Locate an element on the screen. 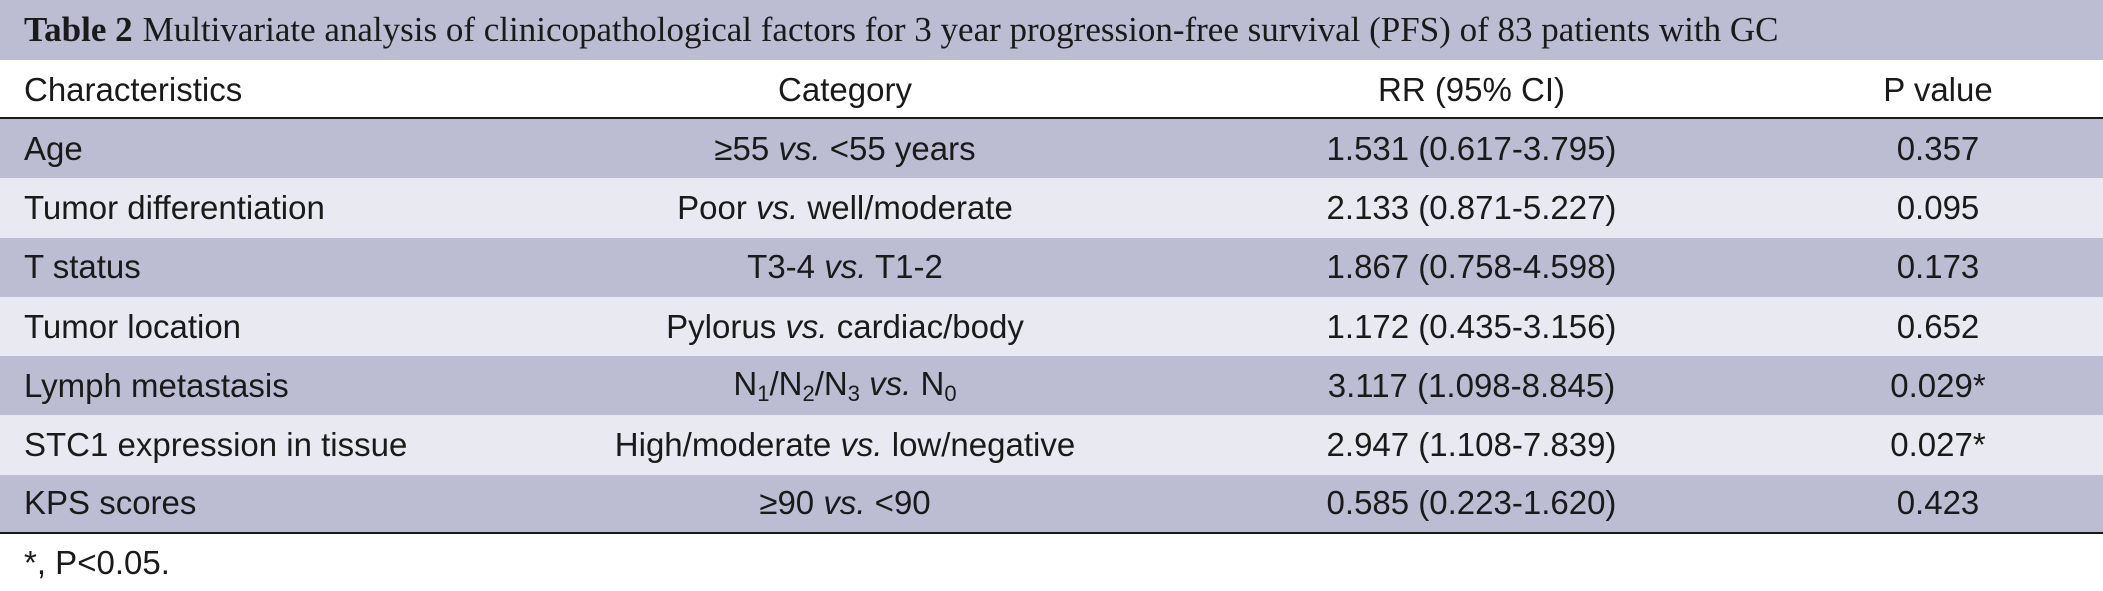 This screenshot has width=2103, height=591. table-caption-label: Table 2 is located at coordinates (78, 29).